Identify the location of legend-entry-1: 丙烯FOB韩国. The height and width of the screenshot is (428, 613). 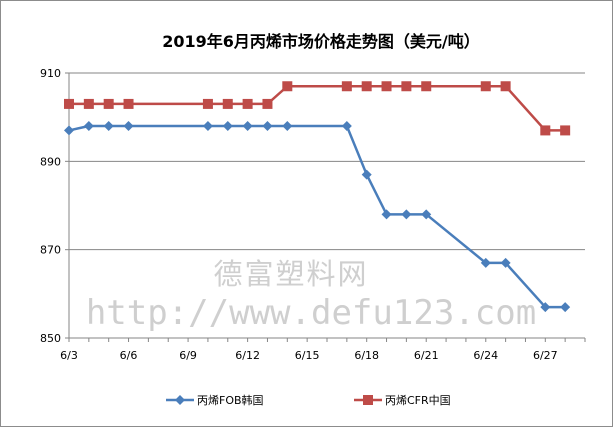
(215, 400).